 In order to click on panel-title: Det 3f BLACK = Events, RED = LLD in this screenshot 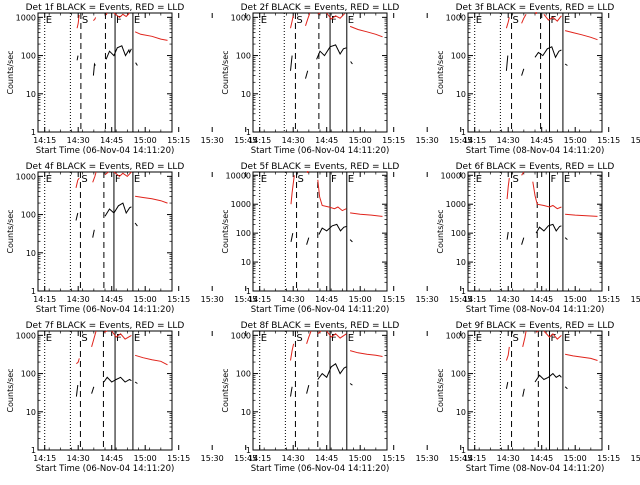, I will do `click(535, 8)`.